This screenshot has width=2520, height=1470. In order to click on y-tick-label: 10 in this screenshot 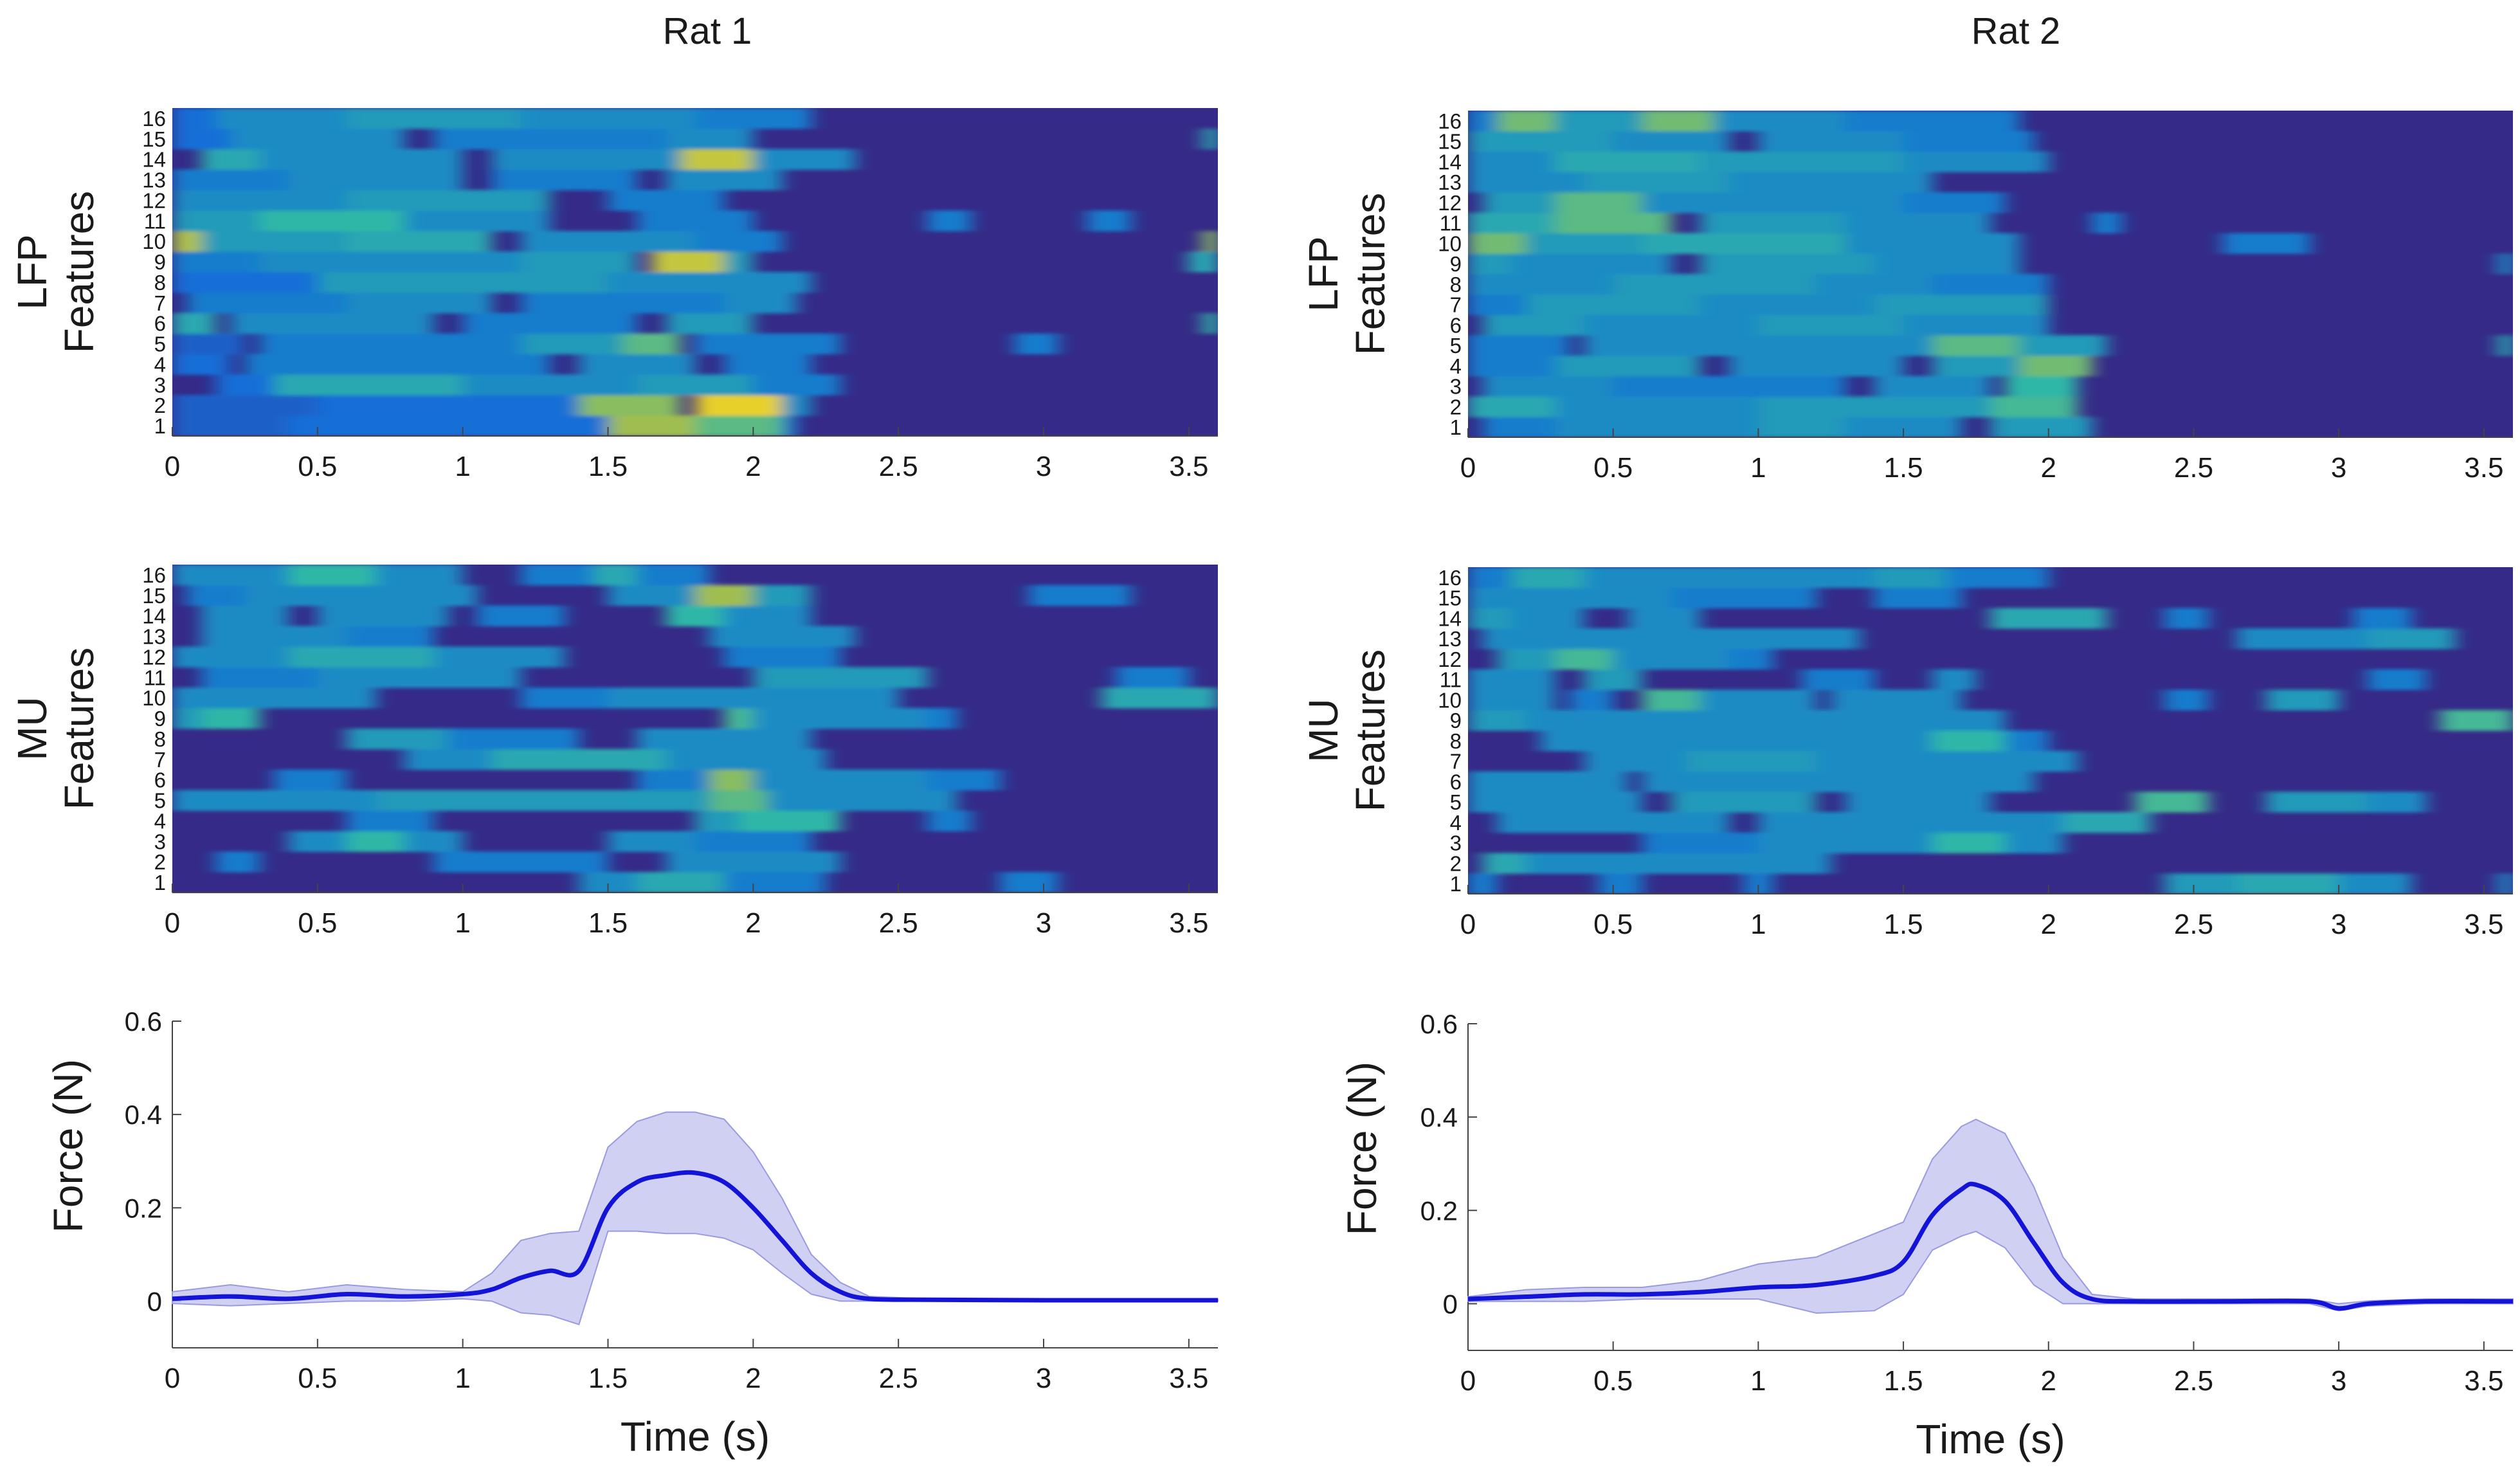, I will do `click(1450, 700)`.